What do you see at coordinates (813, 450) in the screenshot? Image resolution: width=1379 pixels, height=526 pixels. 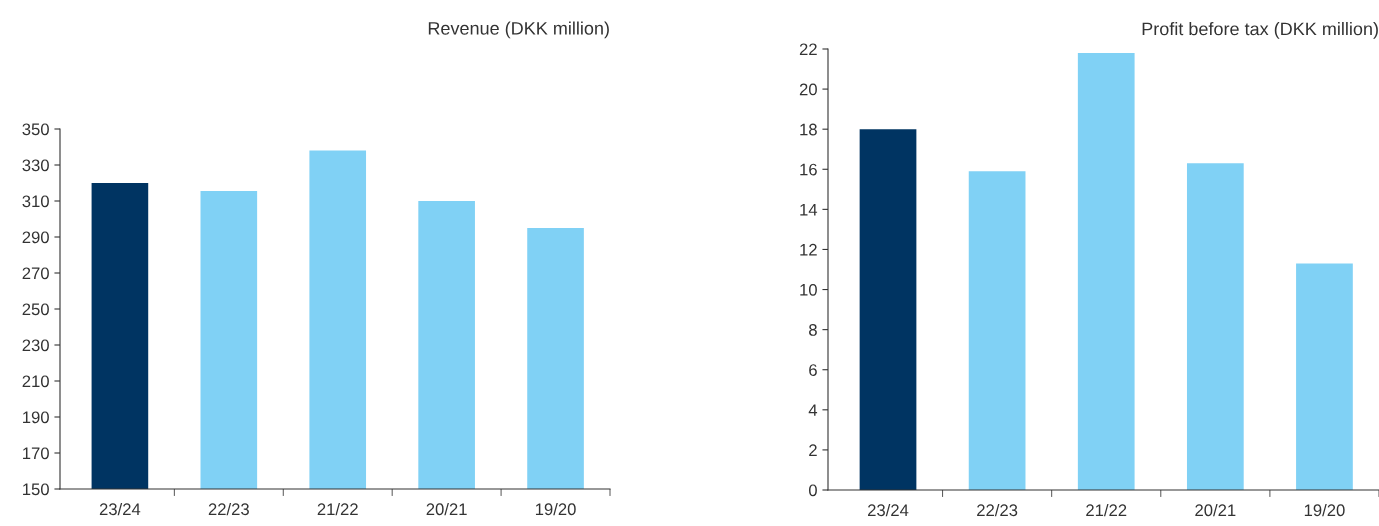 I see `y-tick-label: 2` at bounding box center [813, 450].